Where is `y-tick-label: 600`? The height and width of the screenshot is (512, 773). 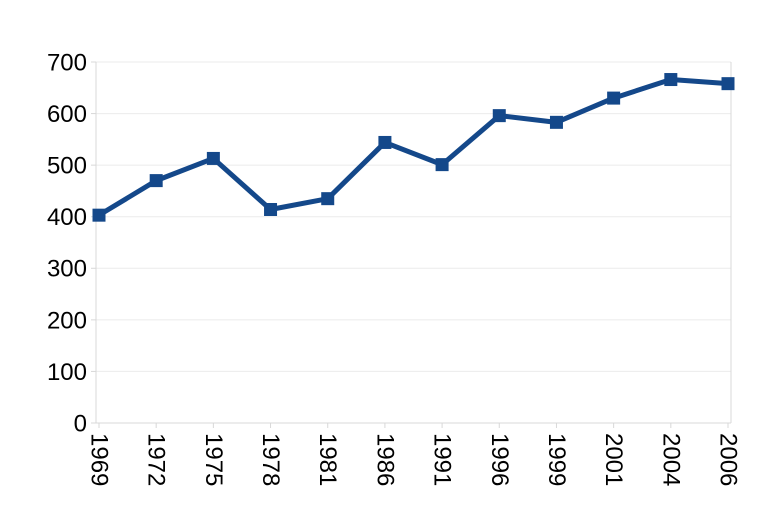
y-tick-label: 600 is located at coordinates (67, 114).